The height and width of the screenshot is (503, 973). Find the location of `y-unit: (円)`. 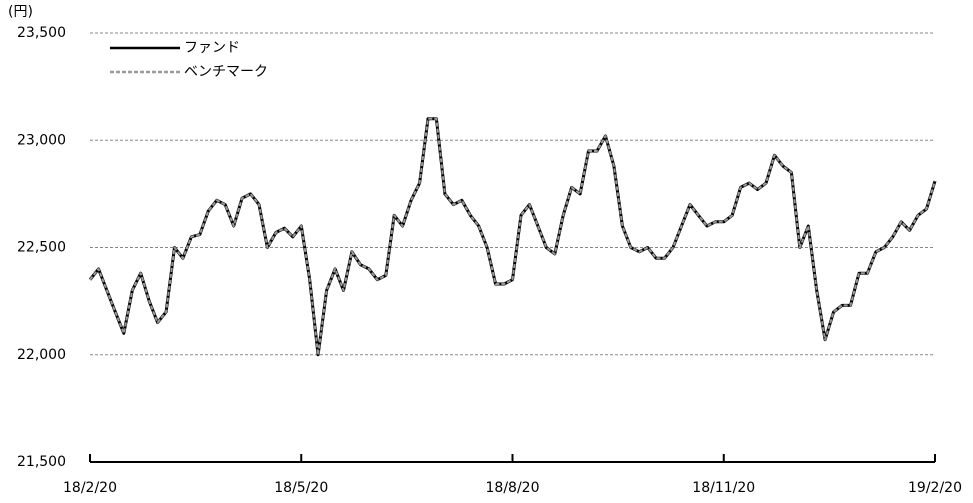

y-unit: (円) is located at coordinates (20, 12).